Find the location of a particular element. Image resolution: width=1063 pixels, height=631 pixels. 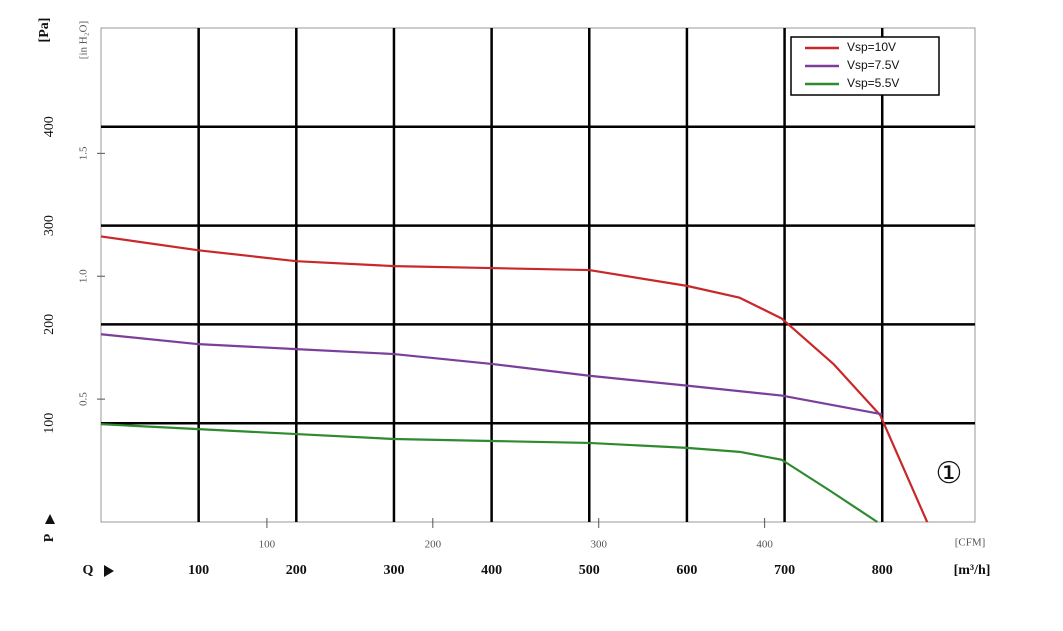

x-tick-label: 400 is located at coordinates (491, 570).